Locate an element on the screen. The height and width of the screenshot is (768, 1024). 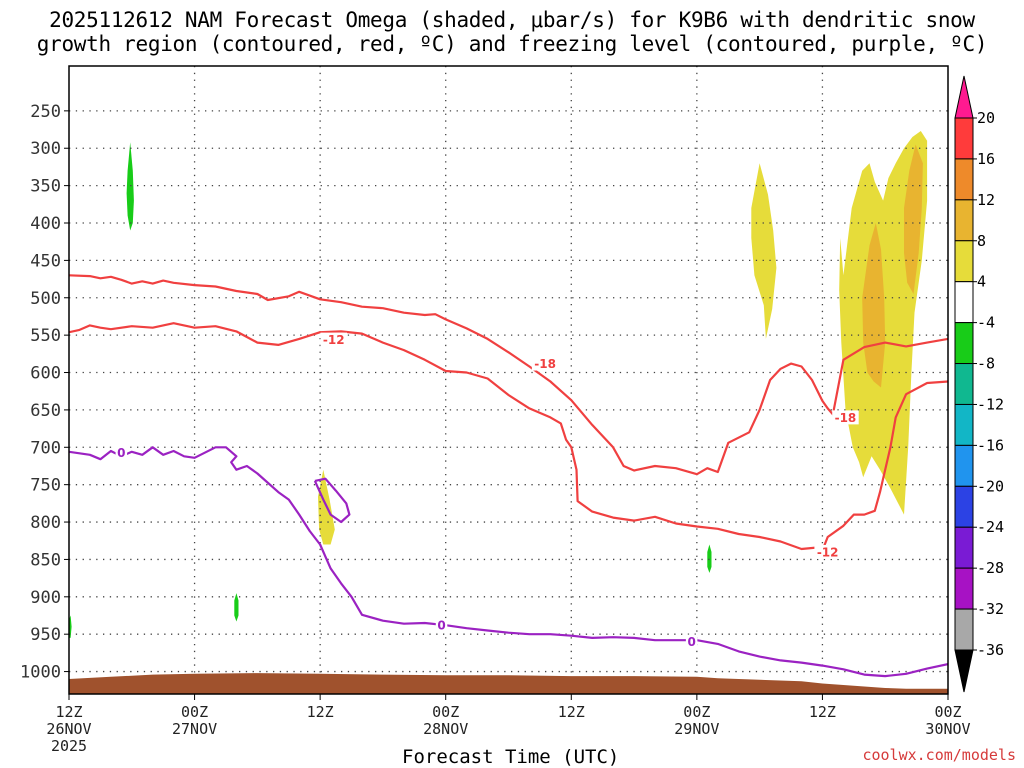
y-tick-label-350: 350 is located at coordinates (45, 187).